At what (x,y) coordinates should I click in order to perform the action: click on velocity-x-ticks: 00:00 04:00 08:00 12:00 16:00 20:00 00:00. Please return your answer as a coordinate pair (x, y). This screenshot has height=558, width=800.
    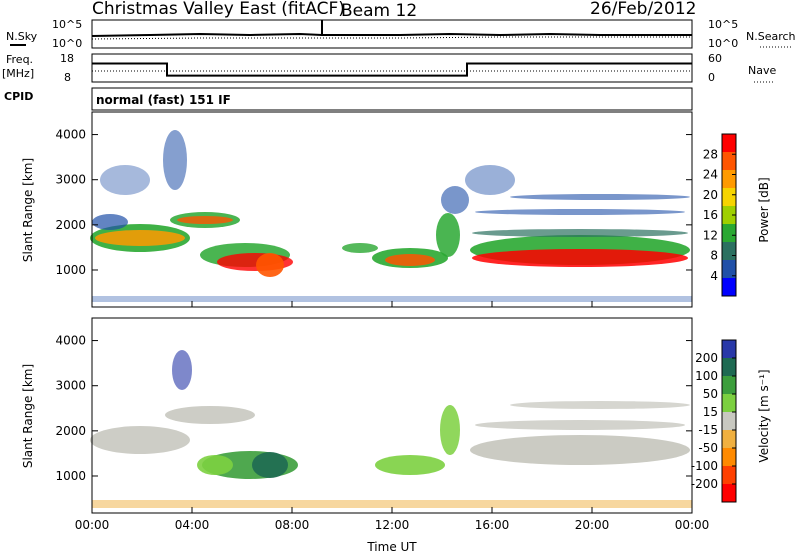
    Looking at the image, I should click on (392, 519).